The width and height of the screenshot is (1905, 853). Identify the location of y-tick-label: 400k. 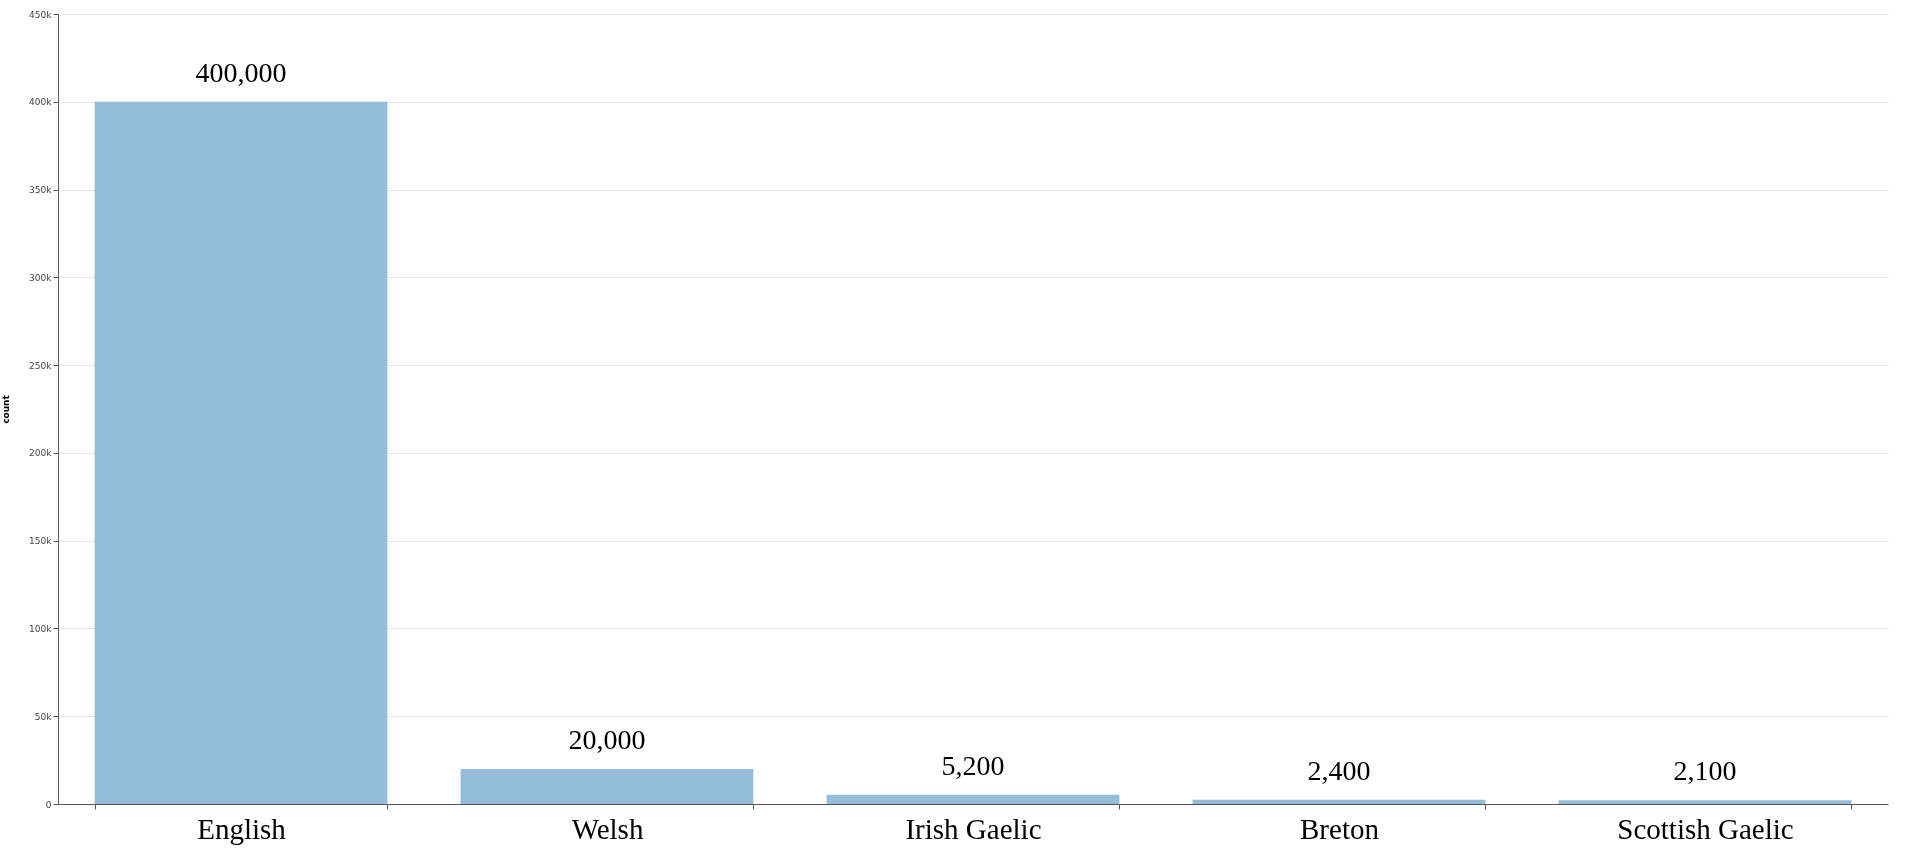
(41, 102).